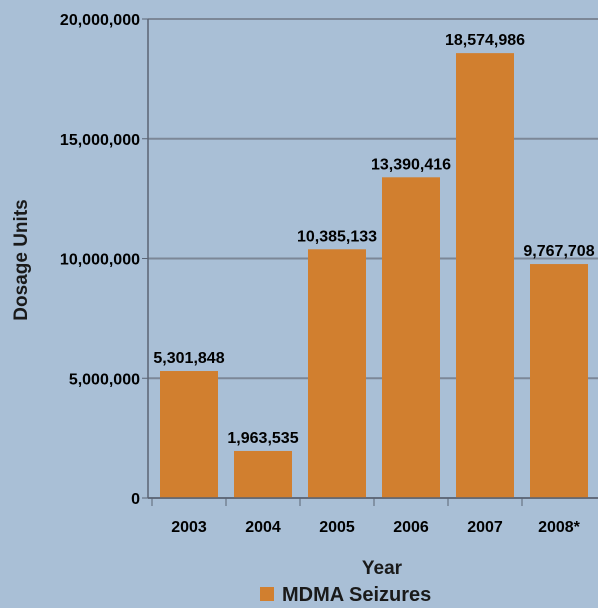  What do you see at coordinates (356, 595) in the screenshot?
I see `legend-label: MDMA Seizures` at bounding box center [356, 595].